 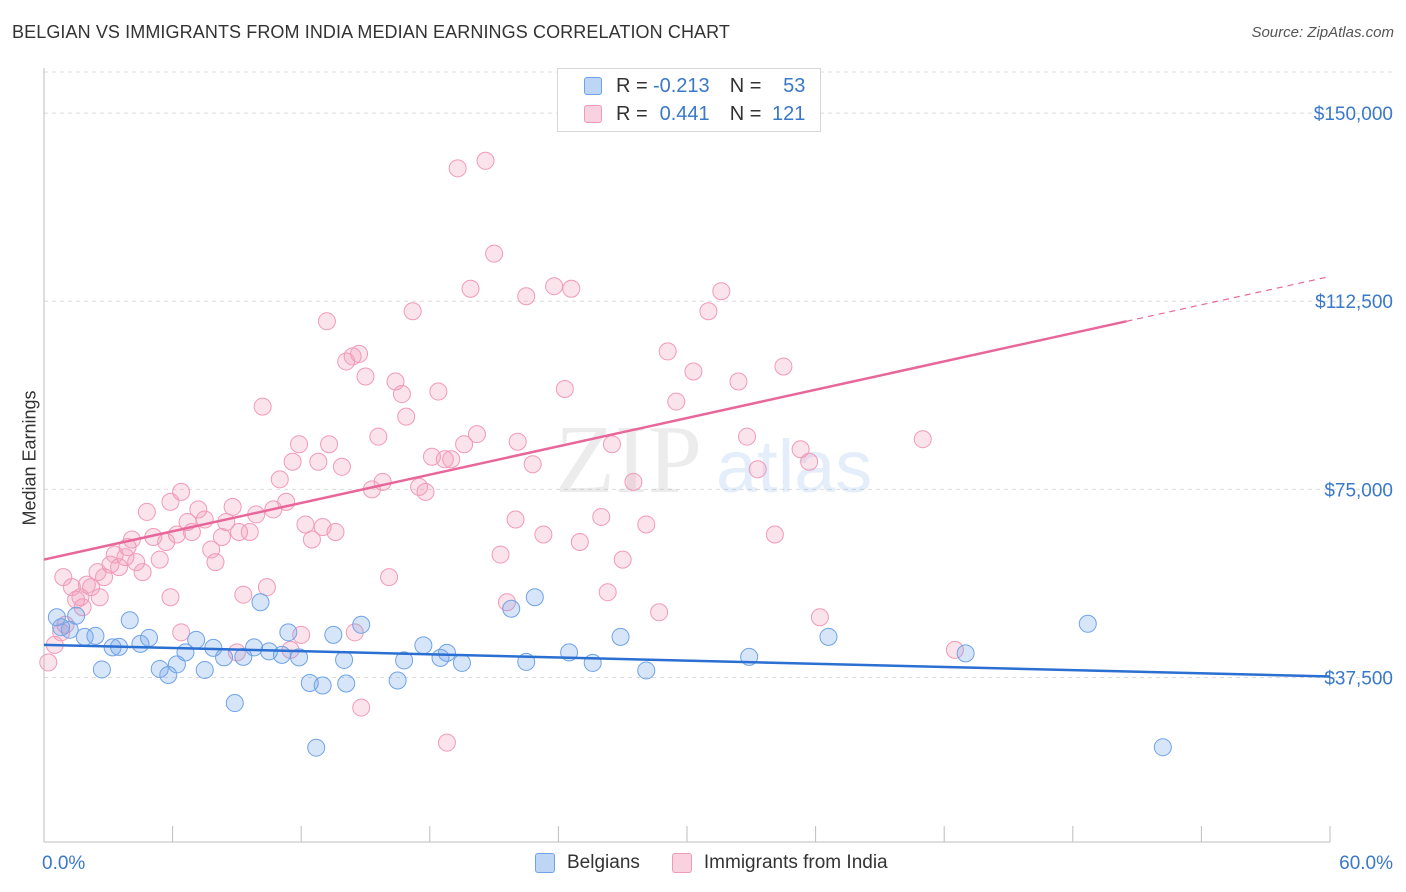 I want to click on legend-label-india: Immigrants from India, so click(x=795, y=862).